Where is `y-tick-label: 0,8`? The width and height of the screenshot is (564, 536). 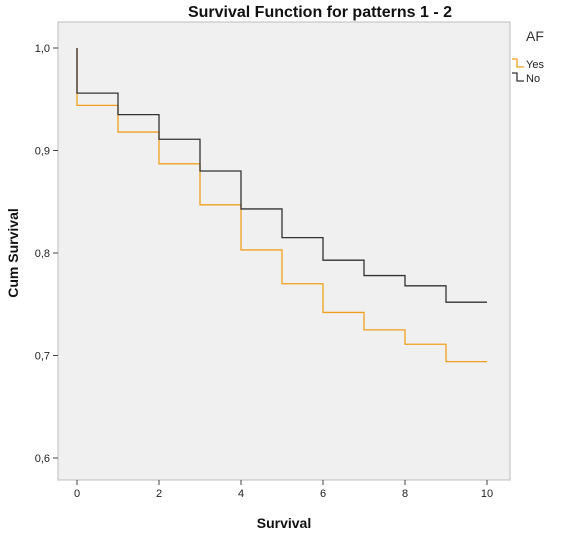
y-tick-label: 0,8 is located at coordinates (42, 254).